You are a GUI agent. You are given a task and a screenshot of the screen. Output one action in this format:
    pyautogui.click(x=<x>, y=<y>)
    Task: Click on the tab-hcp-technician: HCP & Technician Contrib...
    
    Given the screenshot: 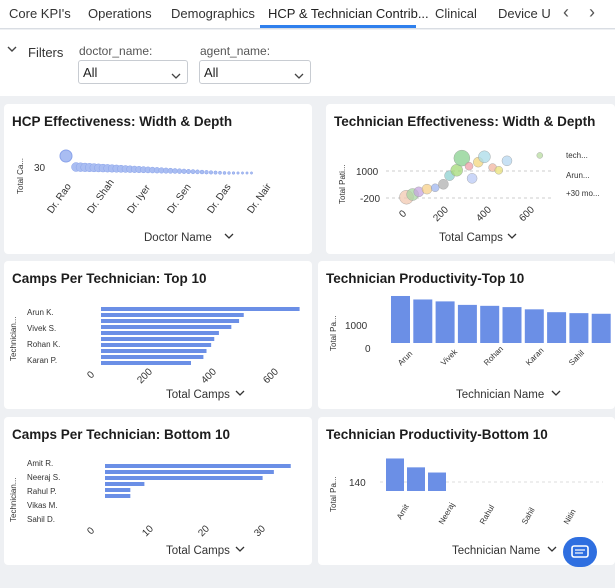 What is the action you would take?
    pyautogui.click(x=348, y=13)
    